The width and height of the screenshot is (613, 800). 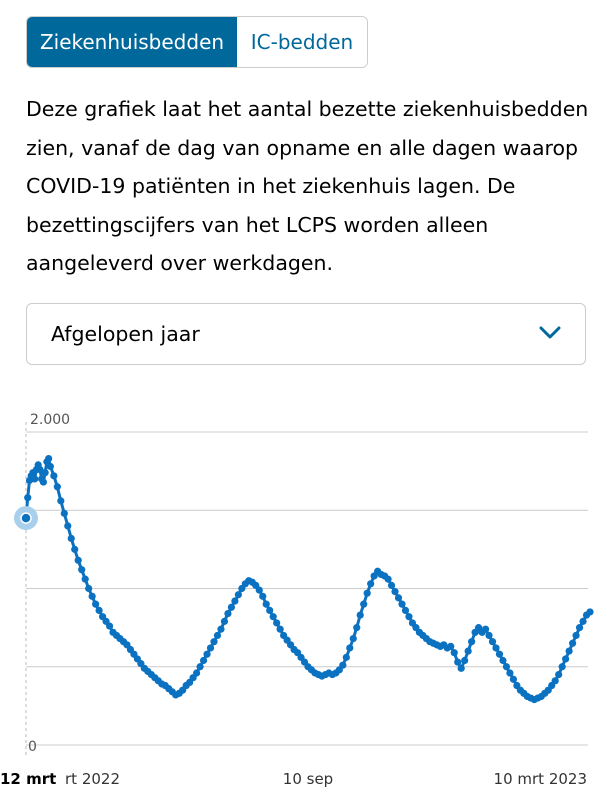 What do you see at coordinates (550, 334) in the screenshot?
I see `chevron-down-icon` at bounding box center [550, 334].